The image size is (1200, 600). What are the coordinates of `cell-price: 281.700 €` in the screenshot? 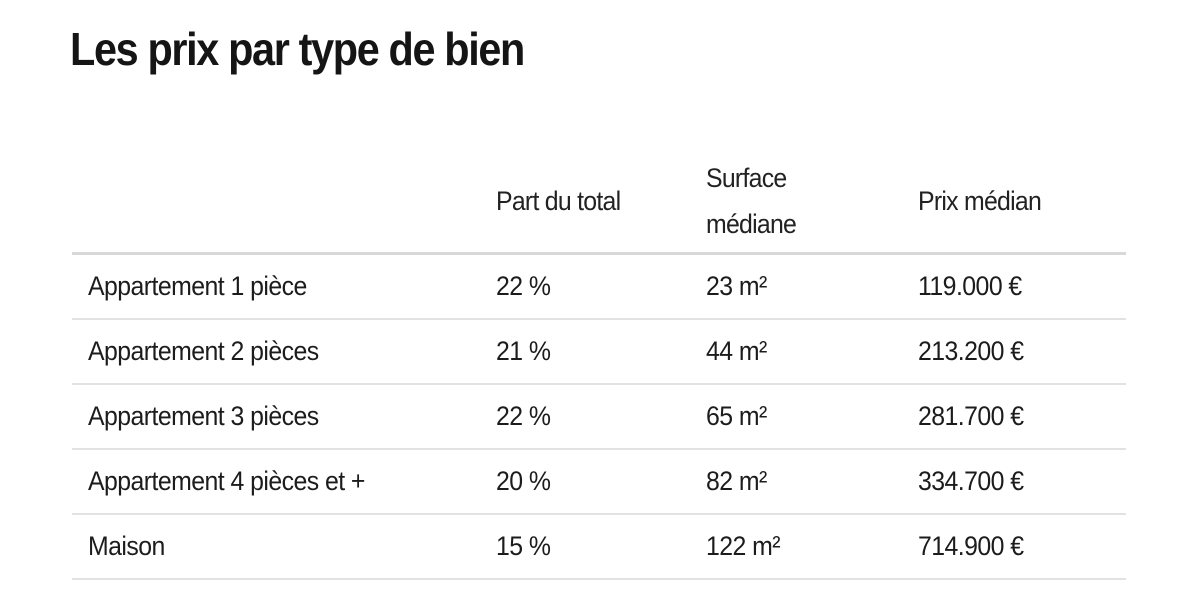 It's located at (1022, 417).